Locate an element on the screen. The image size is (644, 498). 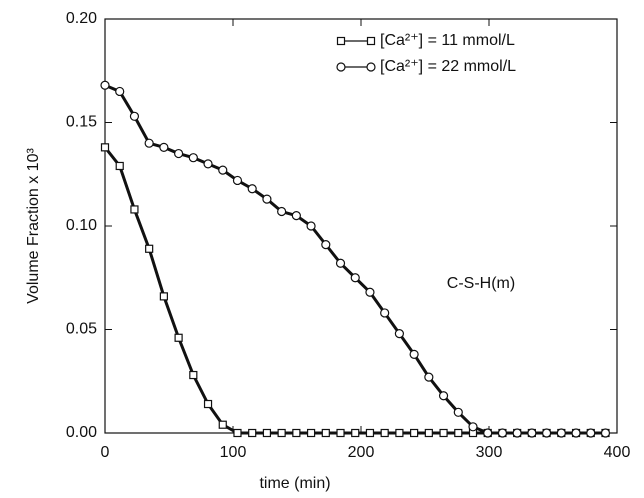
y-tick-label: 0.05 is located at coordinates (81, 329).